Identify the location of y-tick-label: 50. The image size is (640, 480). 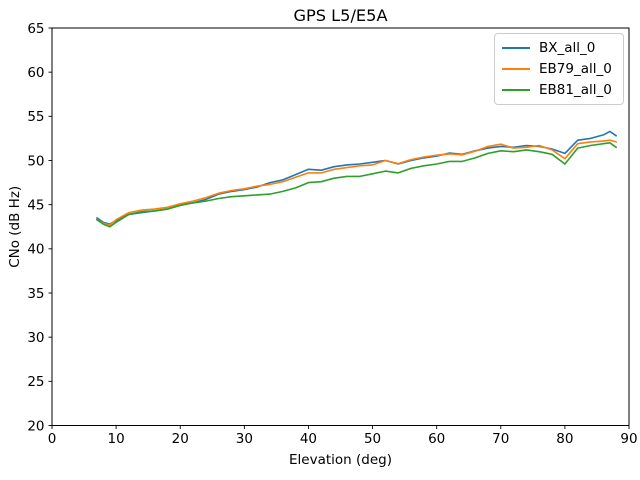
(35, 161).